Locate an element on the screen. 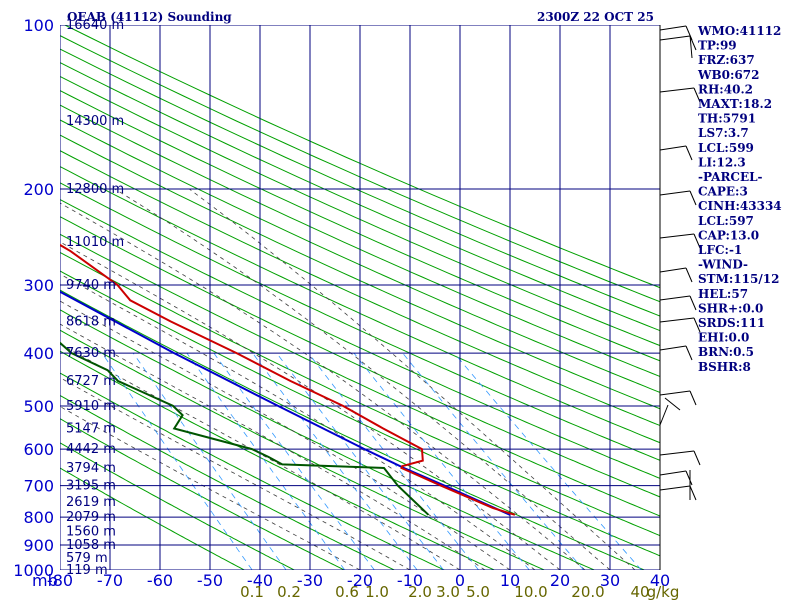 This screenshot has width=800, height=600. temperature-tick-label: -20 is located at coordinates (360, 580).